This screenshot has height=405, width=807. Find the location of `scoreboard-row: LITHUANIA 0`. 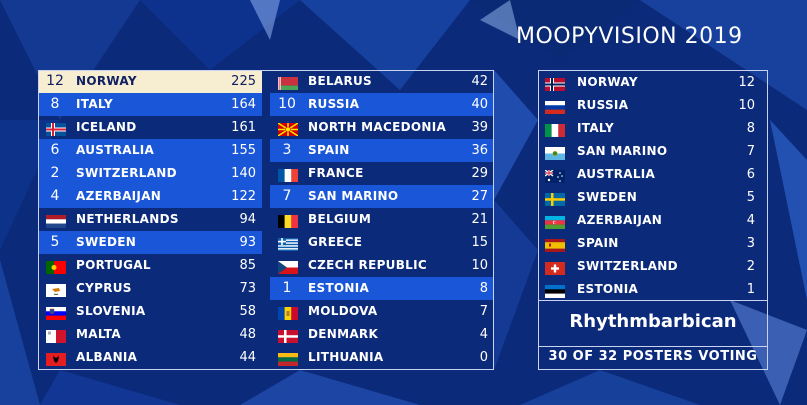

scoreboard-row: LITHUANIA 0 is located at coordinates (382, 357).